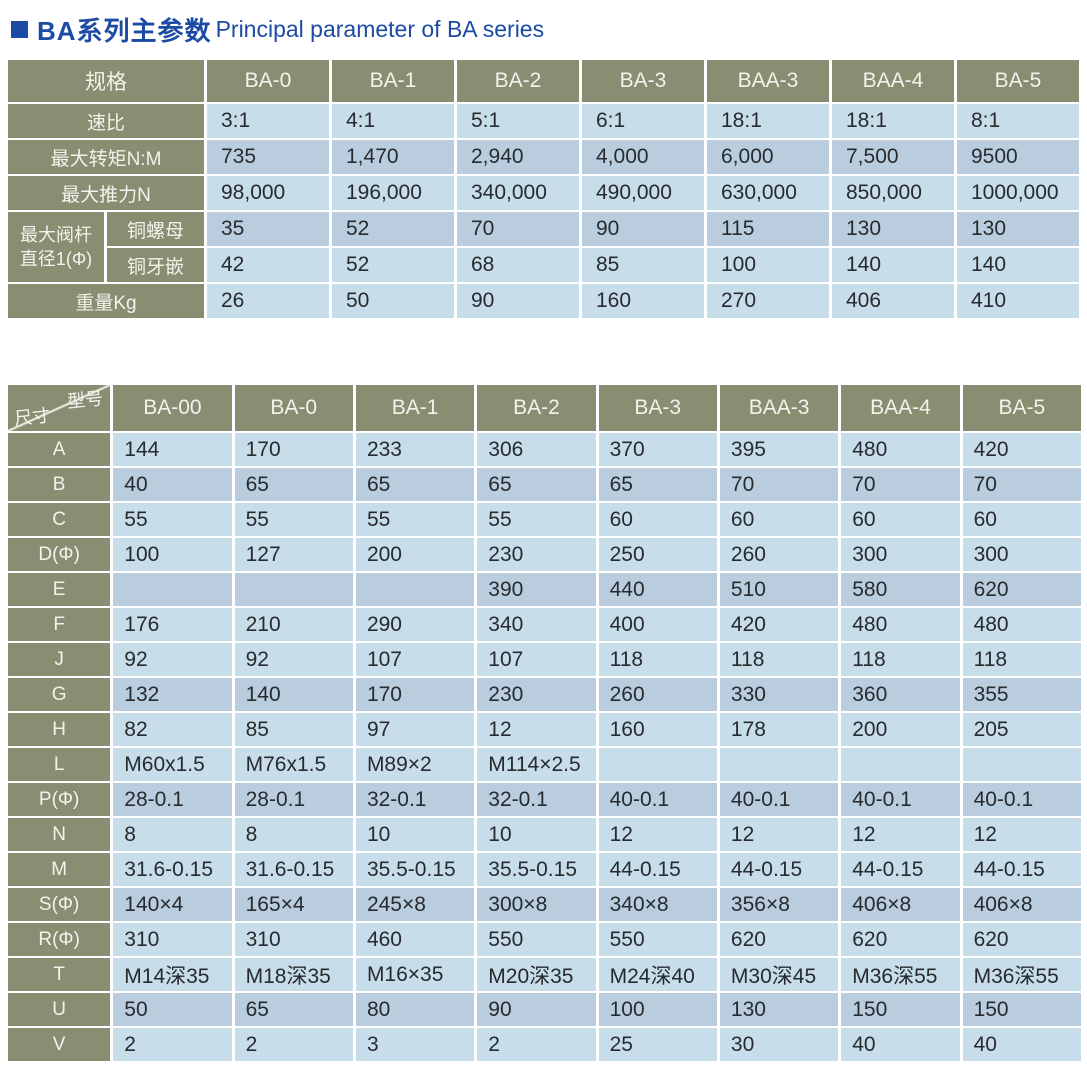 The width and height of the screenshot is (1087, 1080). What do you see at coordinates (543, 121) in the screenshot?
I see `spec-table-row: 速比 3:1 4:1 5:1 6:1 18:1 18:1 8:1` at bounding box center [543, 121].